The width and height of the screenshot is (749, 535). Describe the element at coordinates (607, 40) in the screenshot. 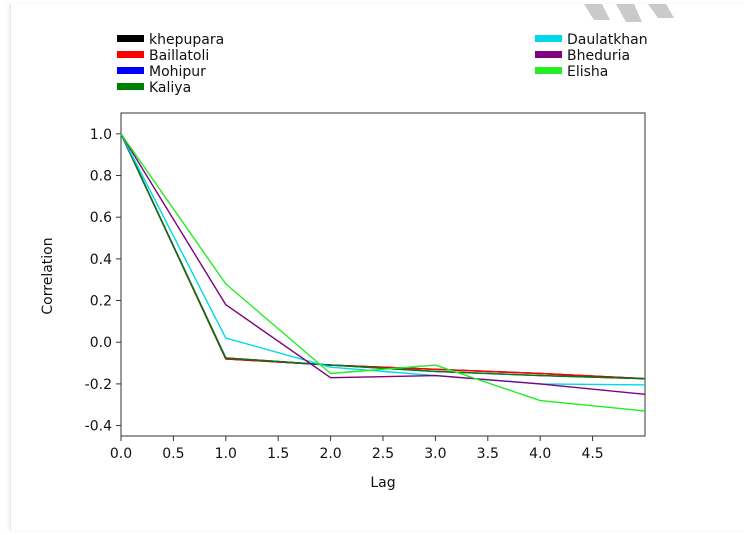

I see `legend-label-daulatkhan: Daulatkhan` at that location.